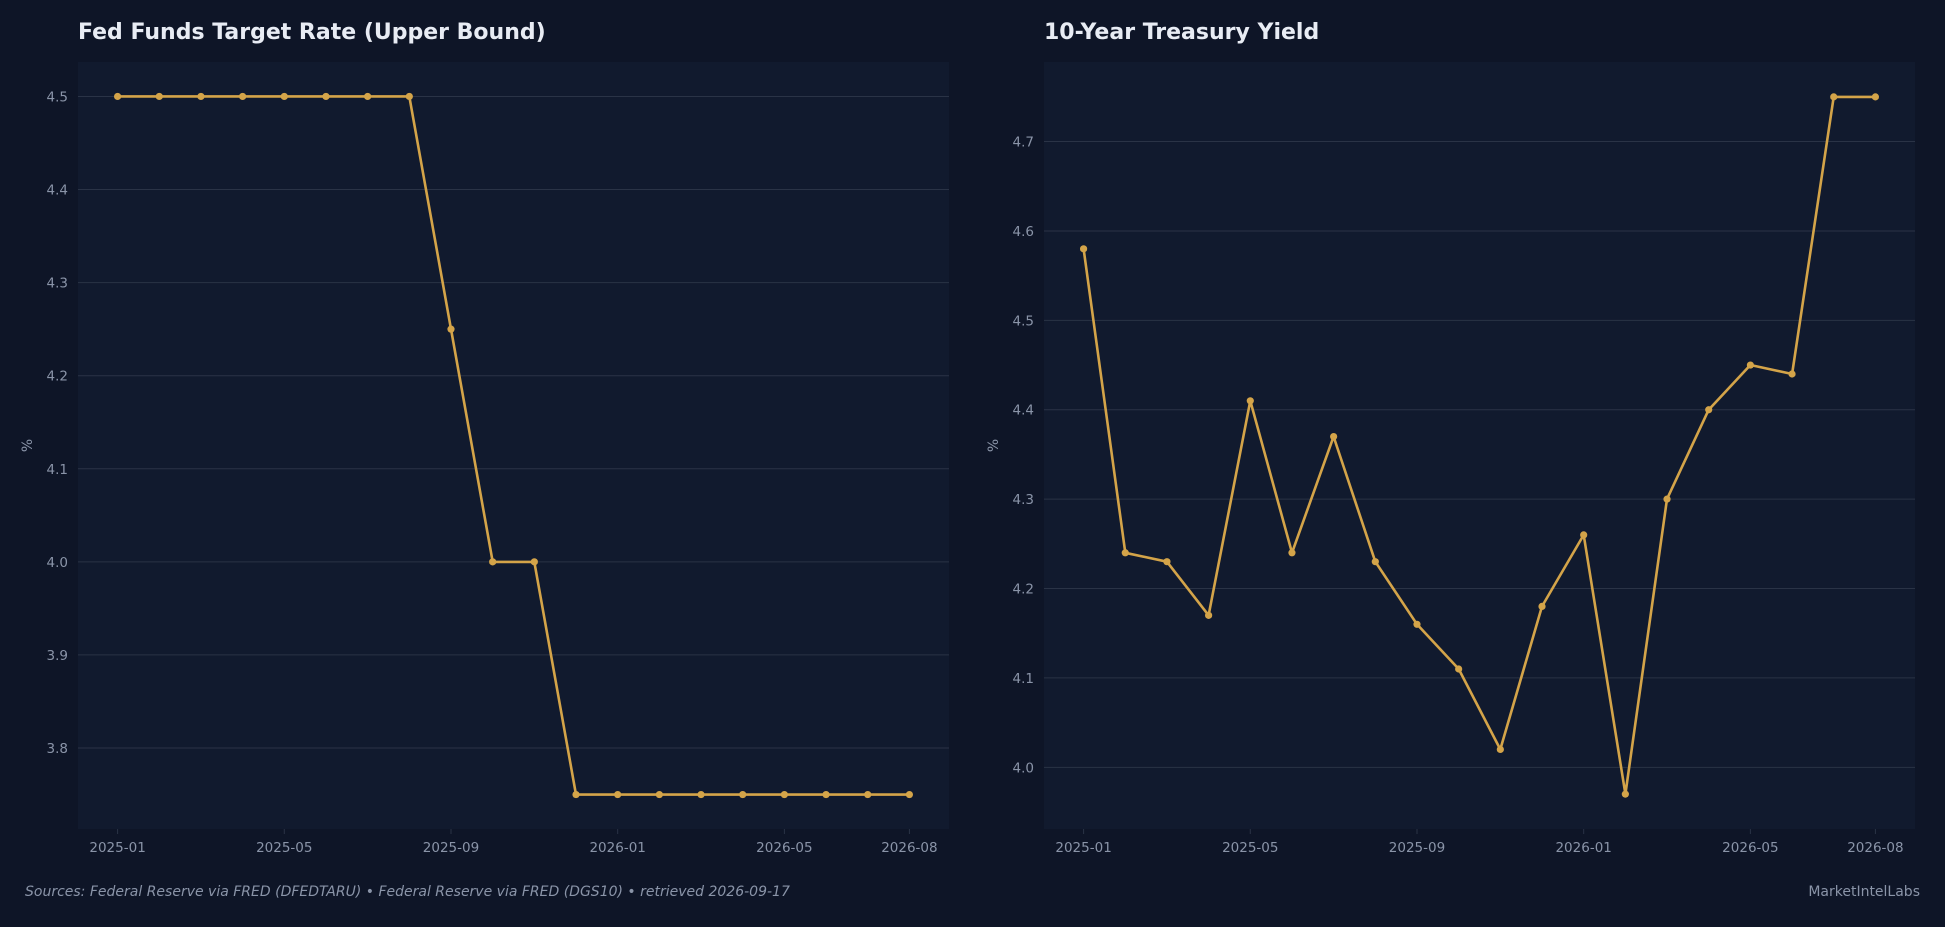 The image size is (1945, 927). Describe the element at coordinates (57, 284) in the screenshot. I see `fed-funds-y-tick-label: 4.3` at that location.